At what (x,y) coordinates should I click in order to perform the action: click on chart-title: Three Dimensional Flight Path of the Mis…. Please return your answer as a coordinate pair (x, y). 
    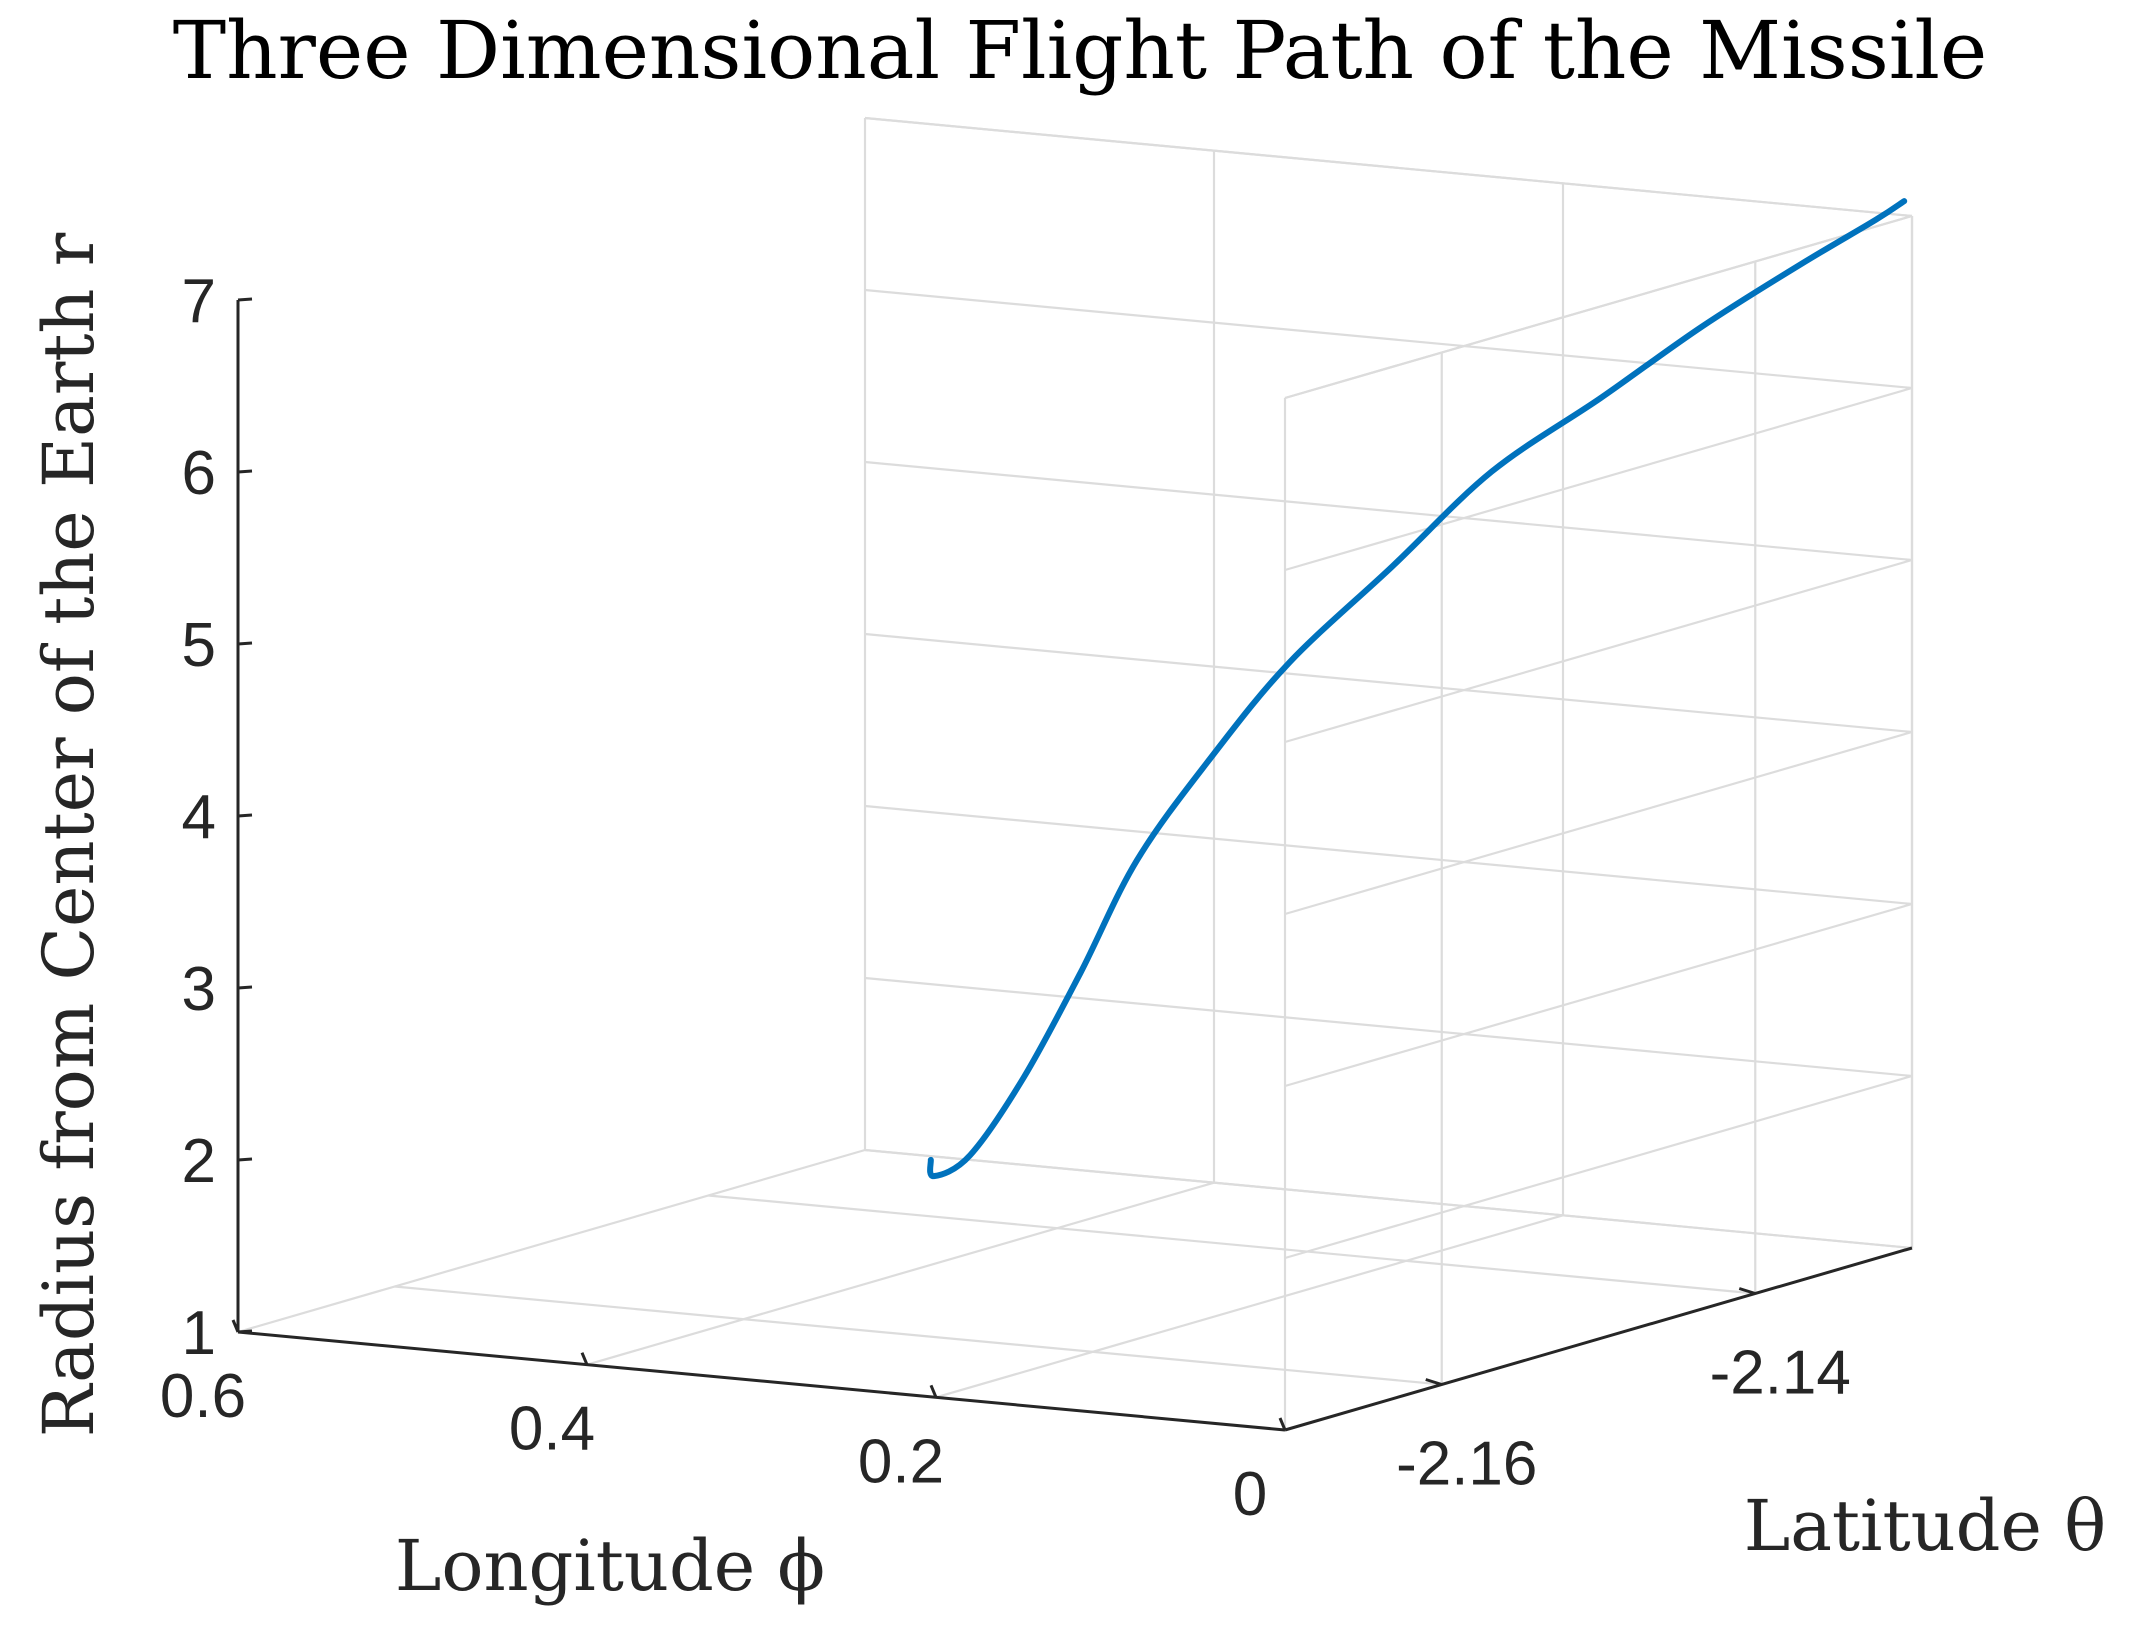
    Looking at the image, I should click on (1080, 50).